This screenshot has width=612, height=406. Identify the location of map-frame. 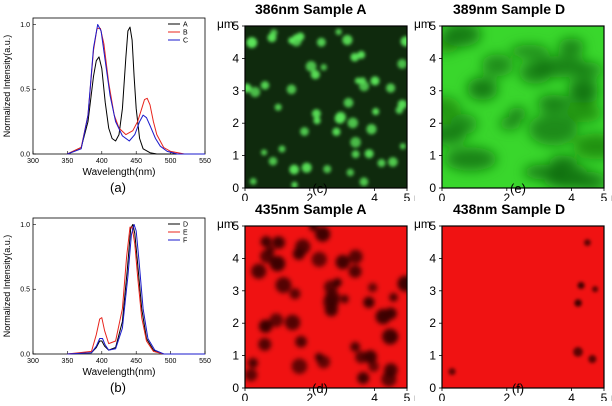
(523, 107).